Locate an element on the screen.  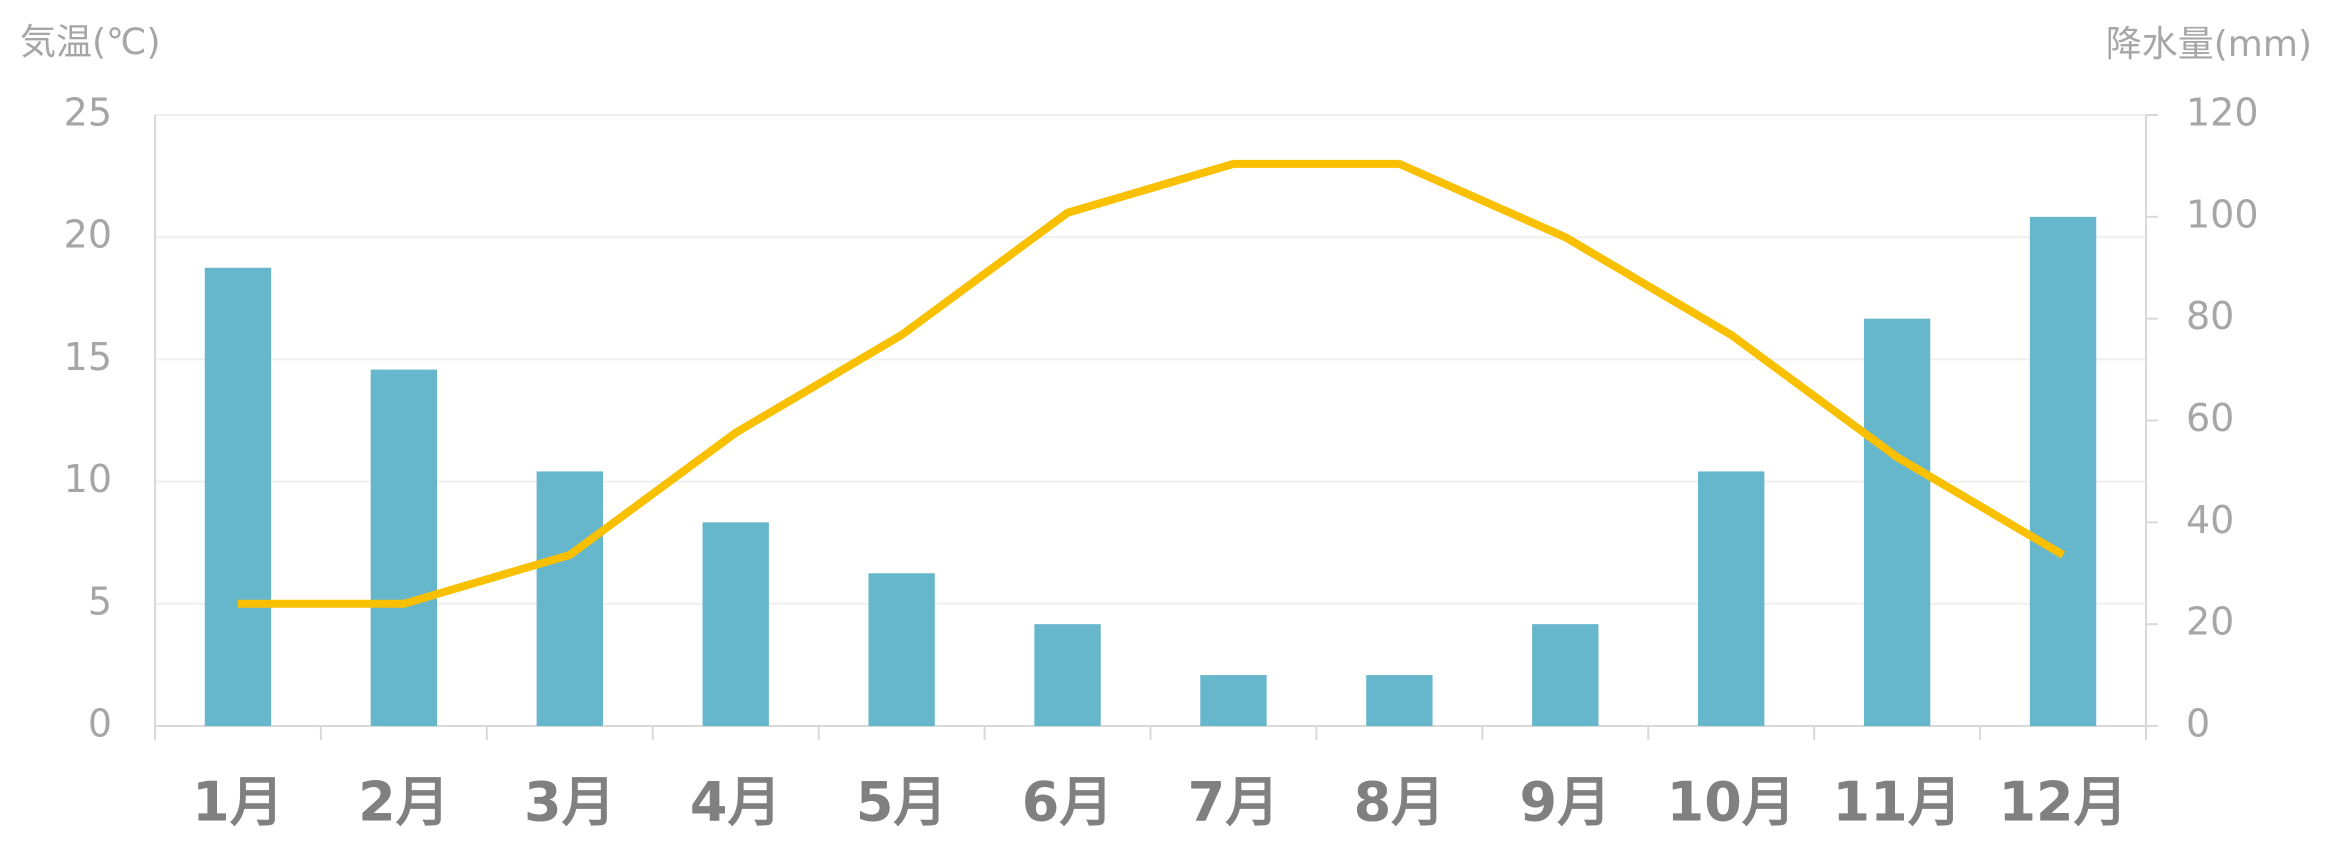
y2-tick-label: 120 is located at coordinates (2222, 113).